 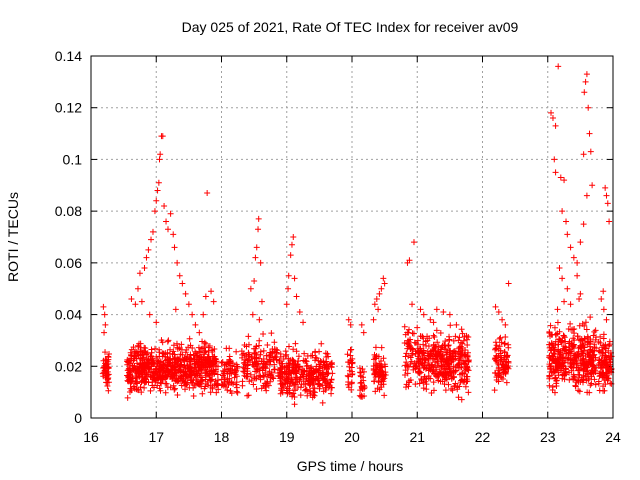 I want to click on x-axis-label: GPS time / hours, so click(x=350, y=466).